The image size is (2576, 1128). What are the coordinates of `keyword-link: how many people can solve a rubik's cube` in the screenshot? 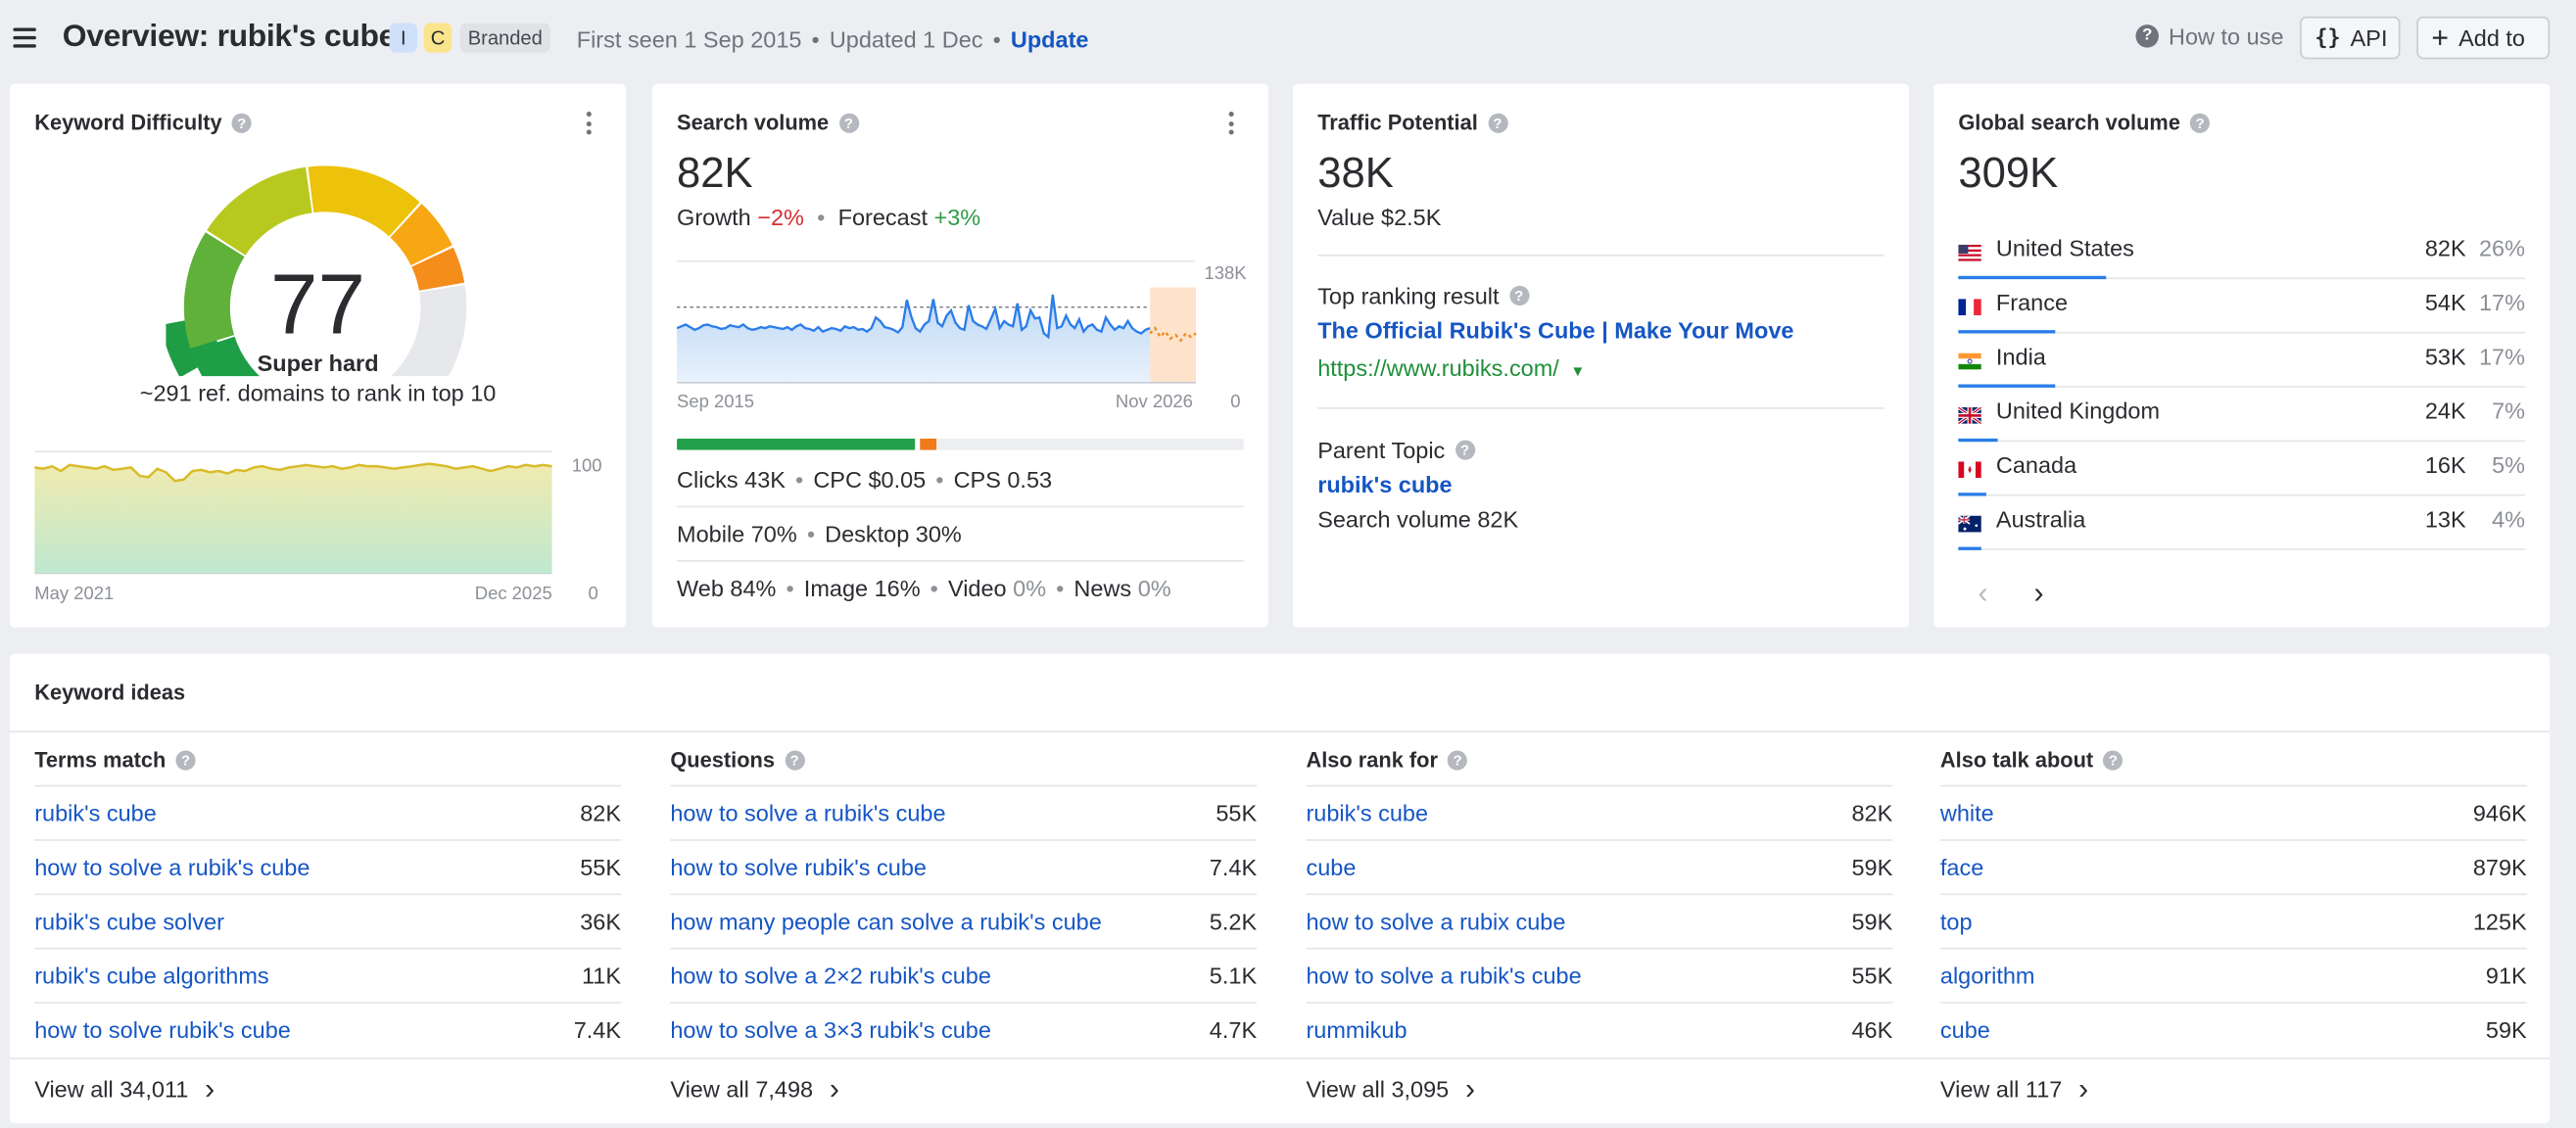 It's located at (886, 921).